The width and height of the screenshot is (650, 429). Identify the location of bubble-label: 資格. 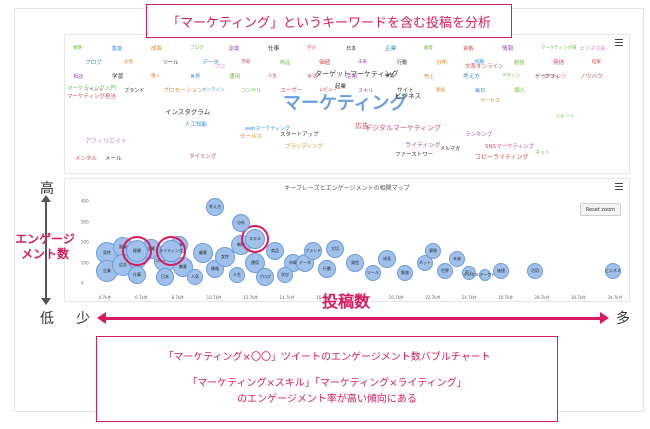
(433, 250).